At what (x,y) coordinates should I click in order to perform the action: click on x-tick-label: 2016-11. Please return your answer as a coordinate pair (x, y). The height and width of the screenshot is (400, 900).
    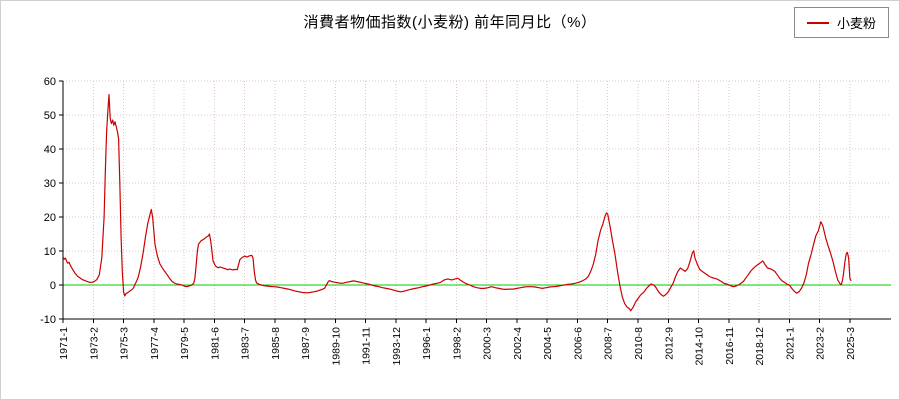
    Looking at the image, I should click on (730, 346).